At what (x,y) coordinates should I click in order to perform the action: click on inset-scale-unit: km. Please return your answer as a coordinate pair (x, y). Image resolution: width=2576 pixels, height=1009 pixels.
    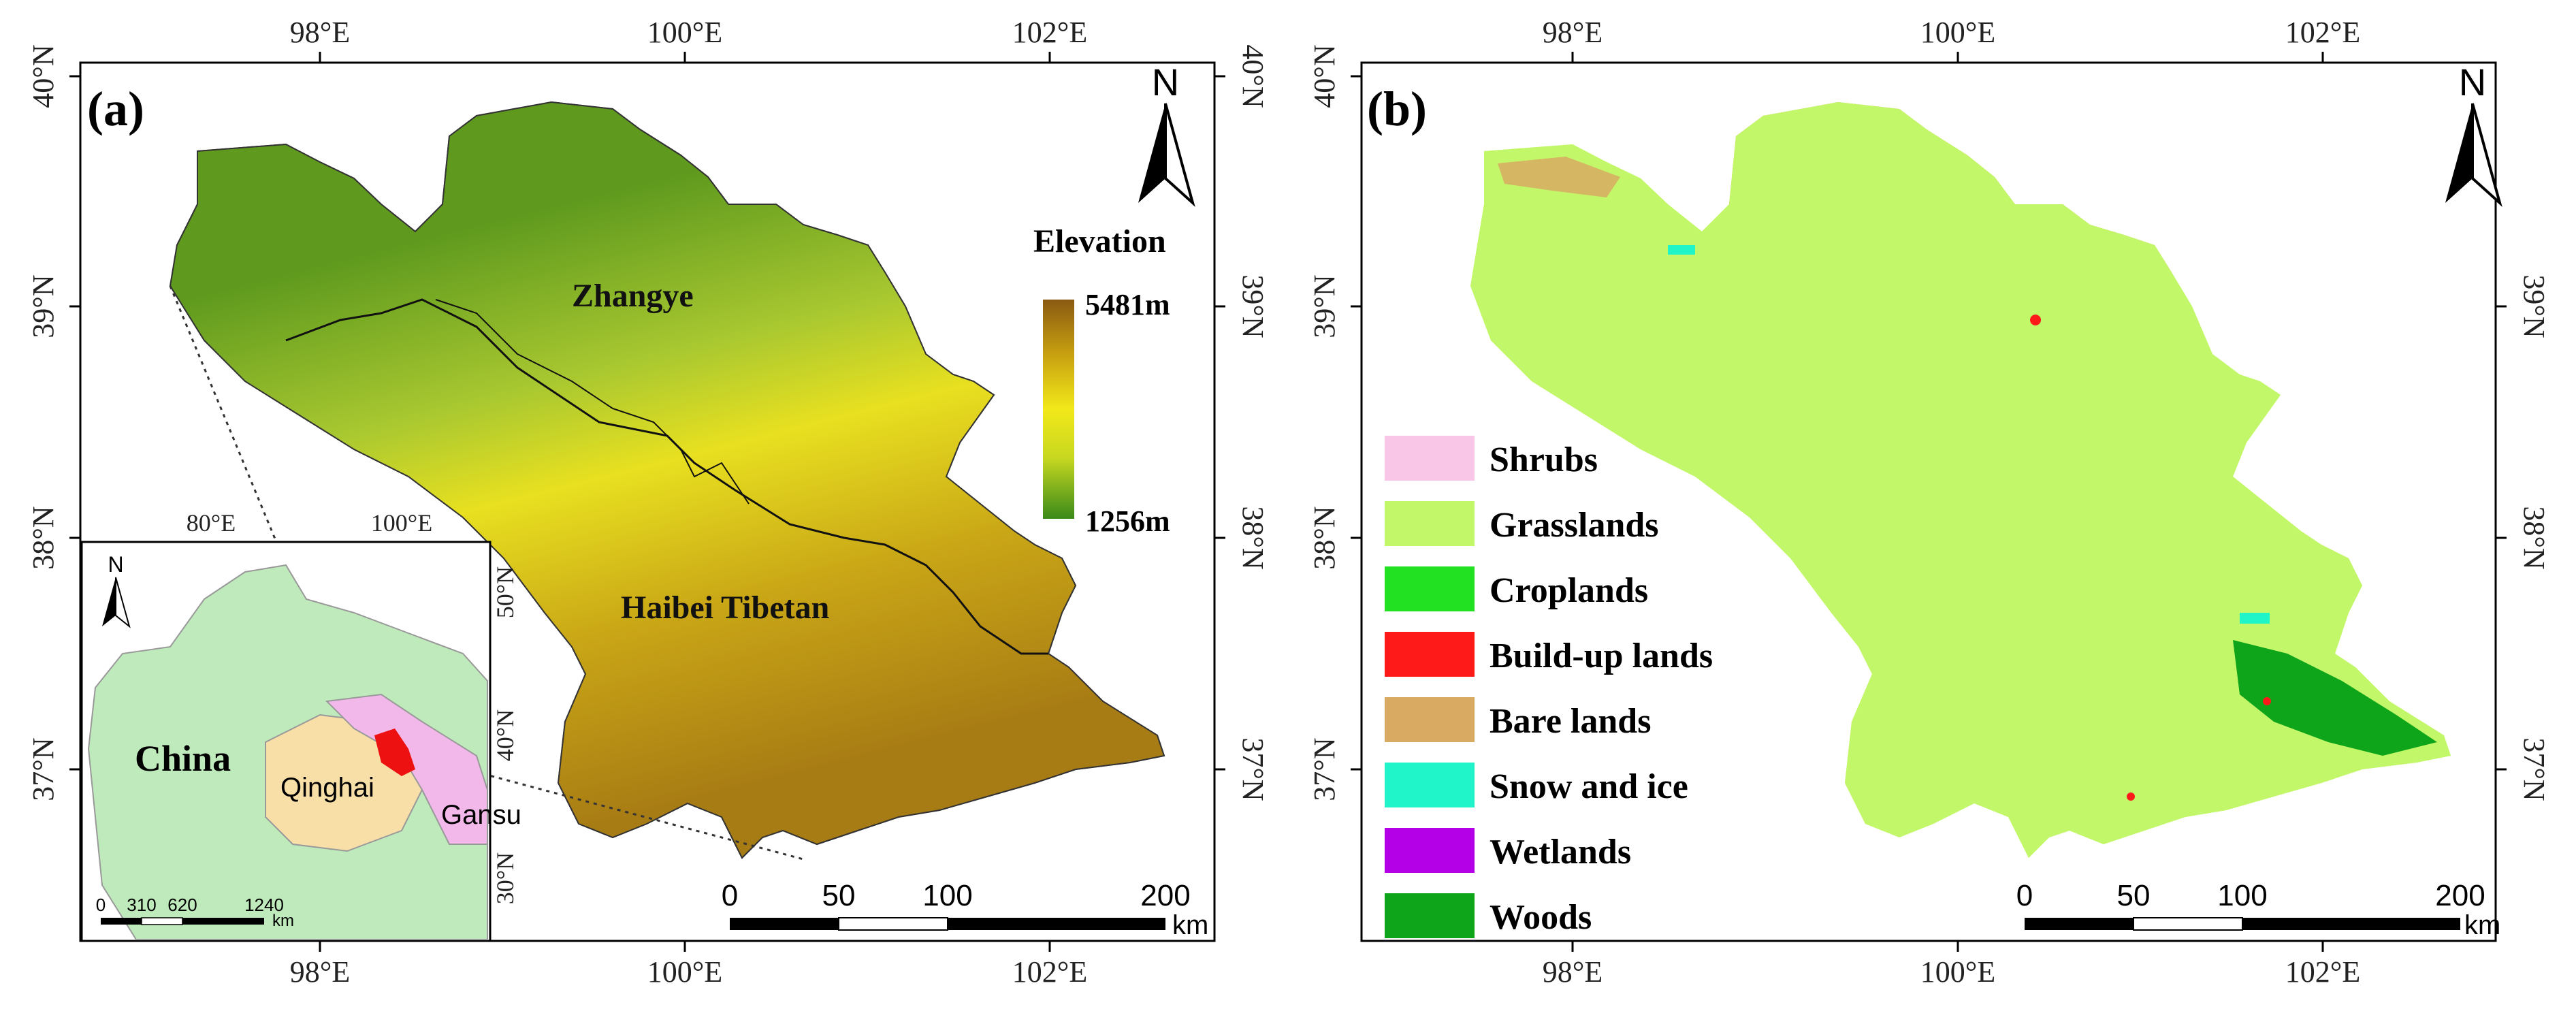
    Looking at the image, I should click on (283, 921).